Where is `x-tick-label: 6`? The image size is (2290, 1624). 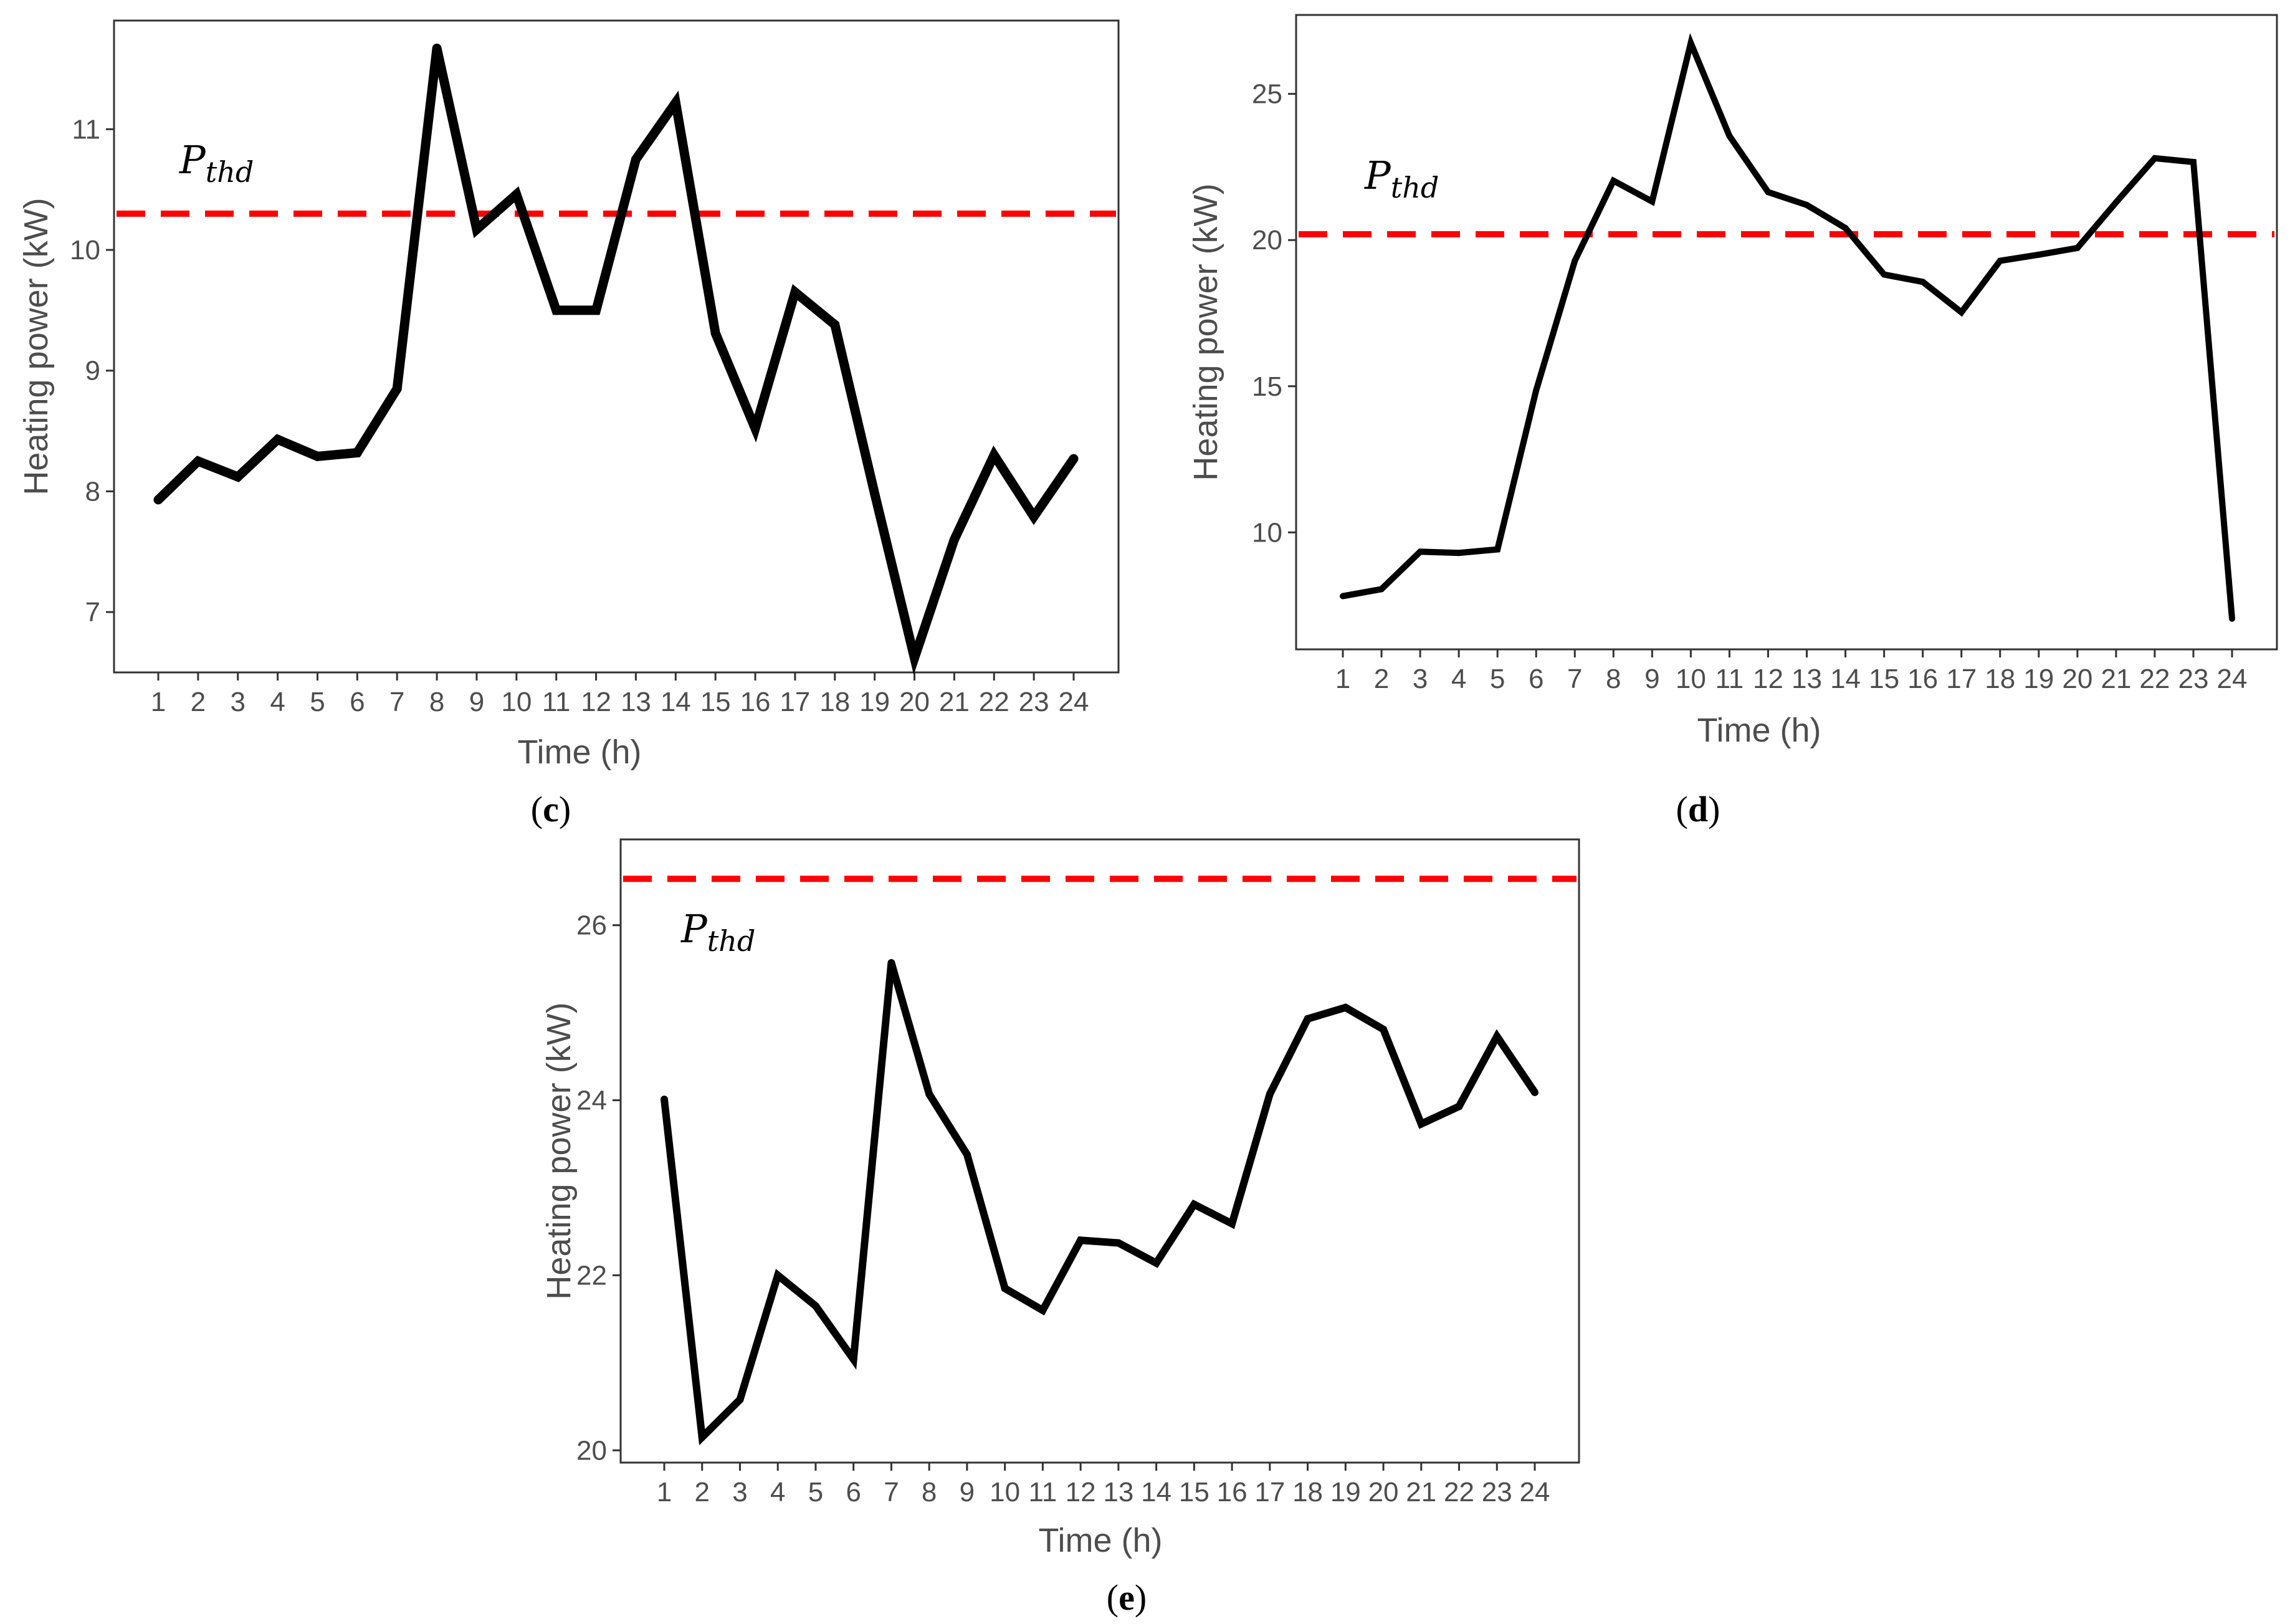 x-tick-label: 6 is located at coordinates (357, 702).